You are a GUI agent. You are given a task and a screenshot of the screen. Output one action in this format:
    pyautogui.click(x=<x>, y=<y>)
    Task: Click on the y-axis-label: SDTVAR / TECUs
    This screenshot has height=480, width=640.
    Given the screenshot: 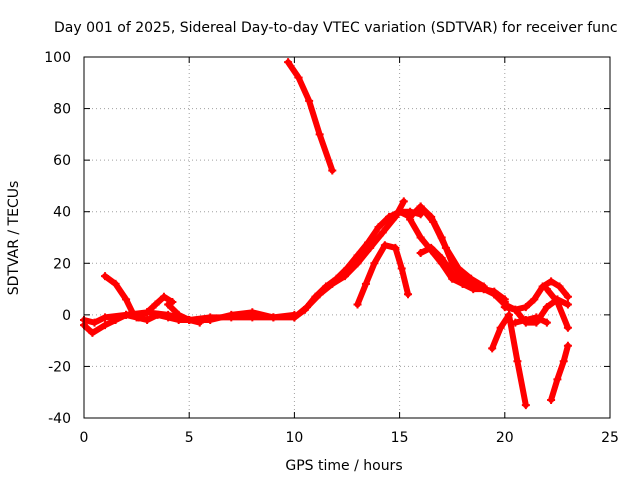 What is the action you would take?
    pyautogui.click(x=14, y=238)
    